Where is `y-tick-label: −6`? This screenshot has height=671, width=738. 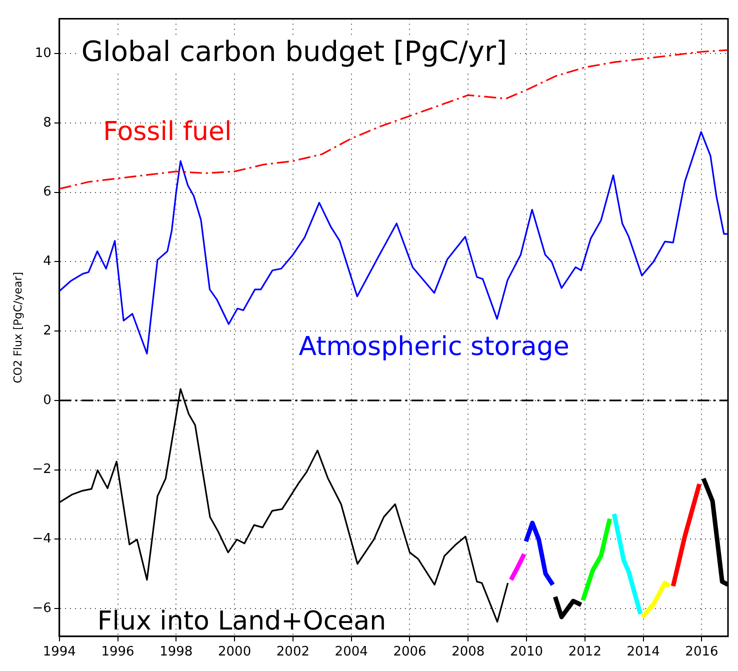
y-tick-label: −6 is located at coordinates (42, 608).